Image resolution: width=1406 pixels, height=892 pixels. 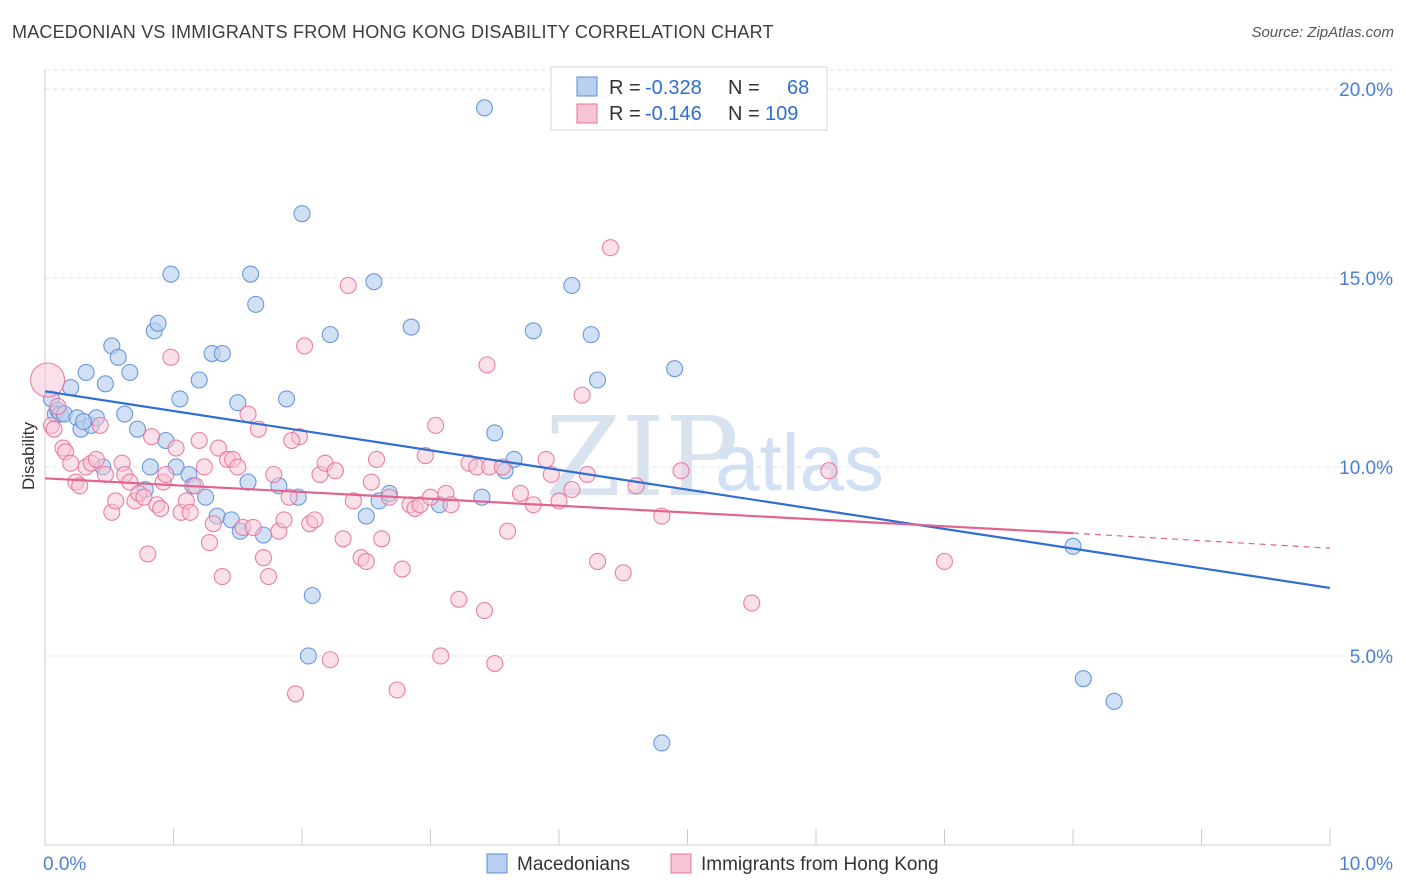 What do you see at coordinates (64, 864) in the screenshot?
I see `x-tick-label-0: 0.0%` at bounding box center [64, 864].